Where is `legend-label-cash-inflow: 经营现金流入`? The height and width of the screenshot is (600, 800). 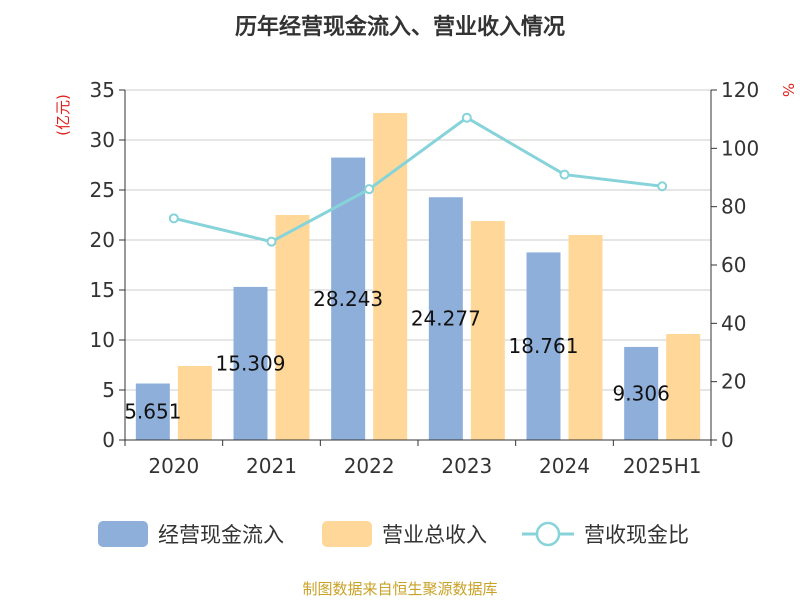 legend-label-cash-inflow: 经营现金流入 is located at coordinates (221, 535).